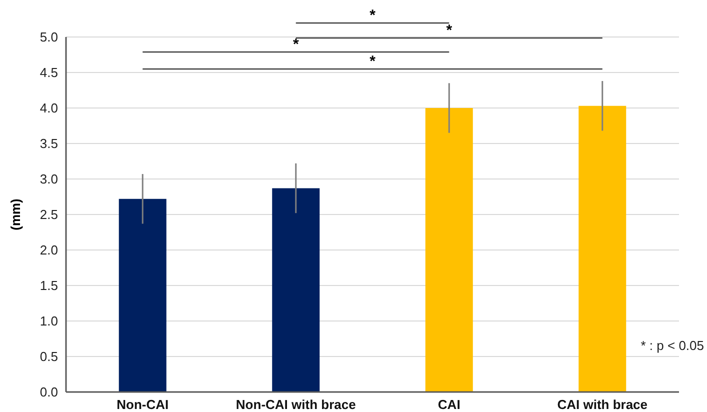 The width and height of the screenshot is (707, 412). I want to click on y-tick-label: 0.0, so click(49, 392).